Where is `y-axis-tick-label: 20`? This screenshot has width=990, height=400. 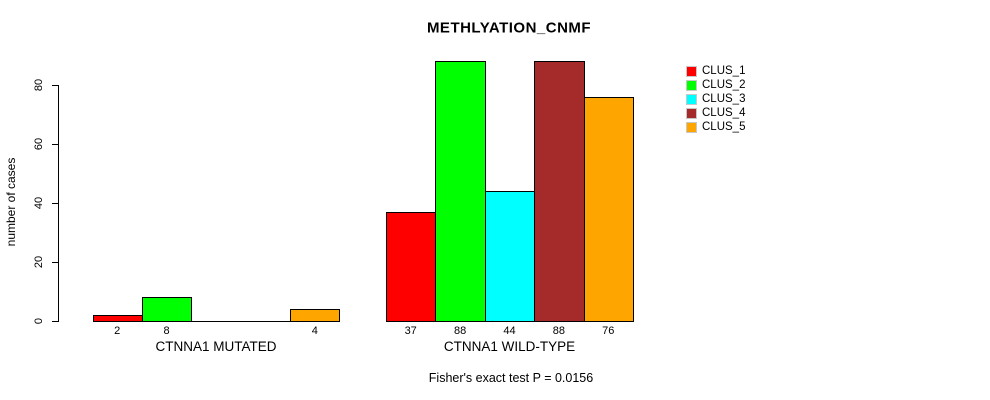 y-axis-tick-label: 20 is located at coordinates (39, 262).